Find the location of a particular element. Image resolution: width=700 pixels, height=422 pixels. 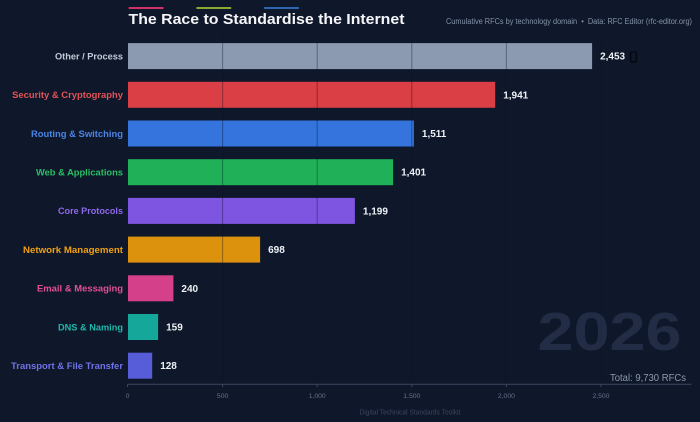

svg-text: Web & Applications is located at coordinates (79, 172).